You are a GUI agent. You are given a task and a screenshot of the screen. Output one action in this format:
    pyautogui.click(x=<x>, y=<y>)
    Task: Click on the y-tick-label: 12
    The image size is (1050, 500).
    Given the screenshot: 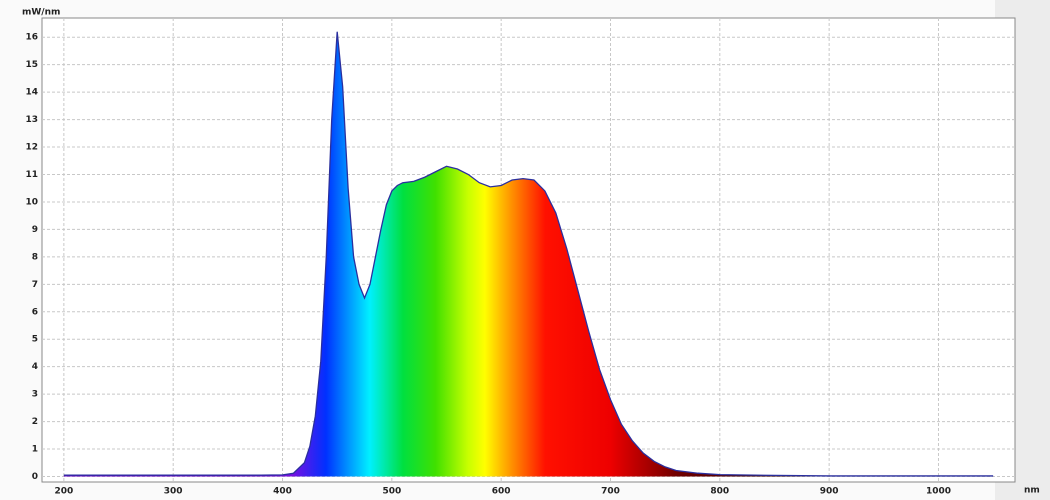 What is the action you would take?
    pyautogui.click(x=31, y=148)
    